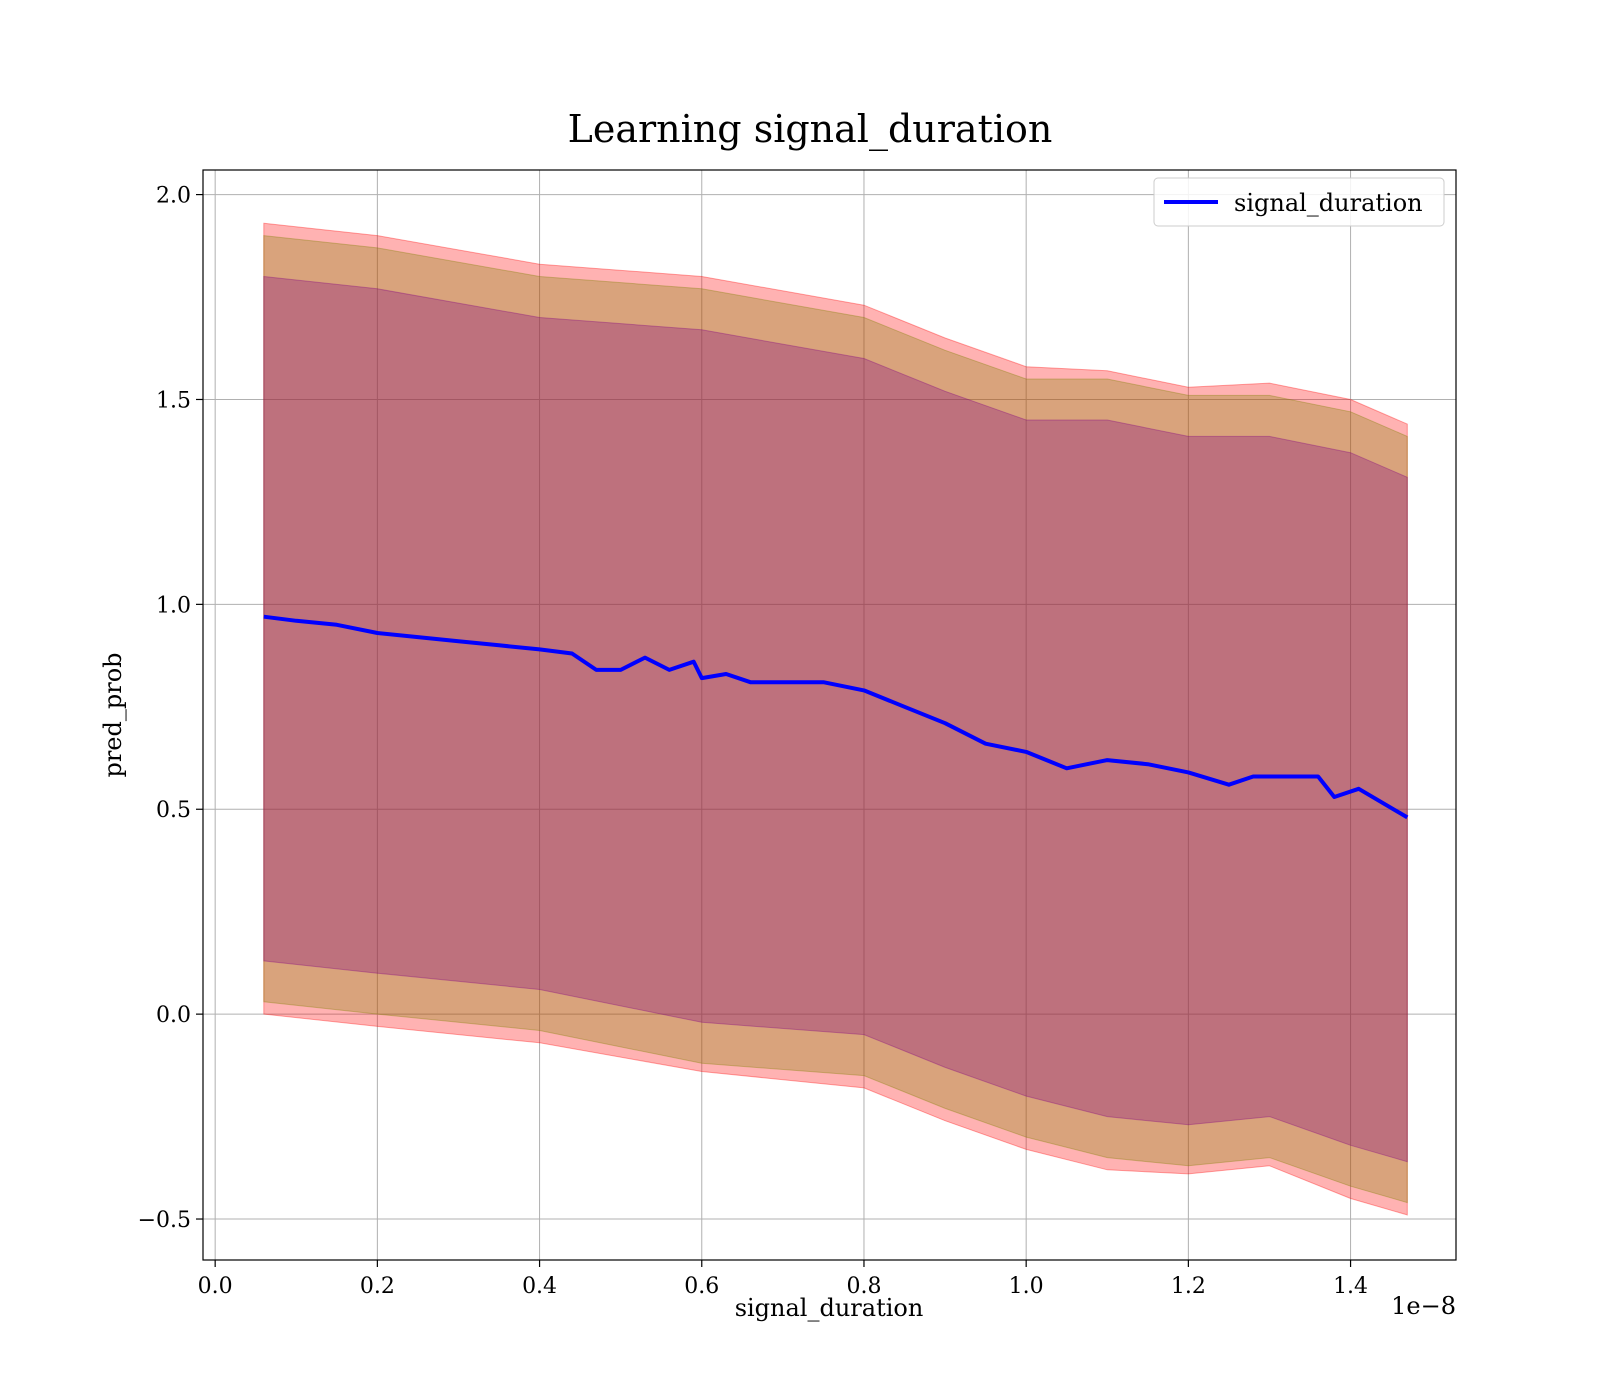 The image size is (1600, 1400). Describe the element at coordinates (173, 400) in the screenshot. I see `y-tick-label: 1.5` at that location.